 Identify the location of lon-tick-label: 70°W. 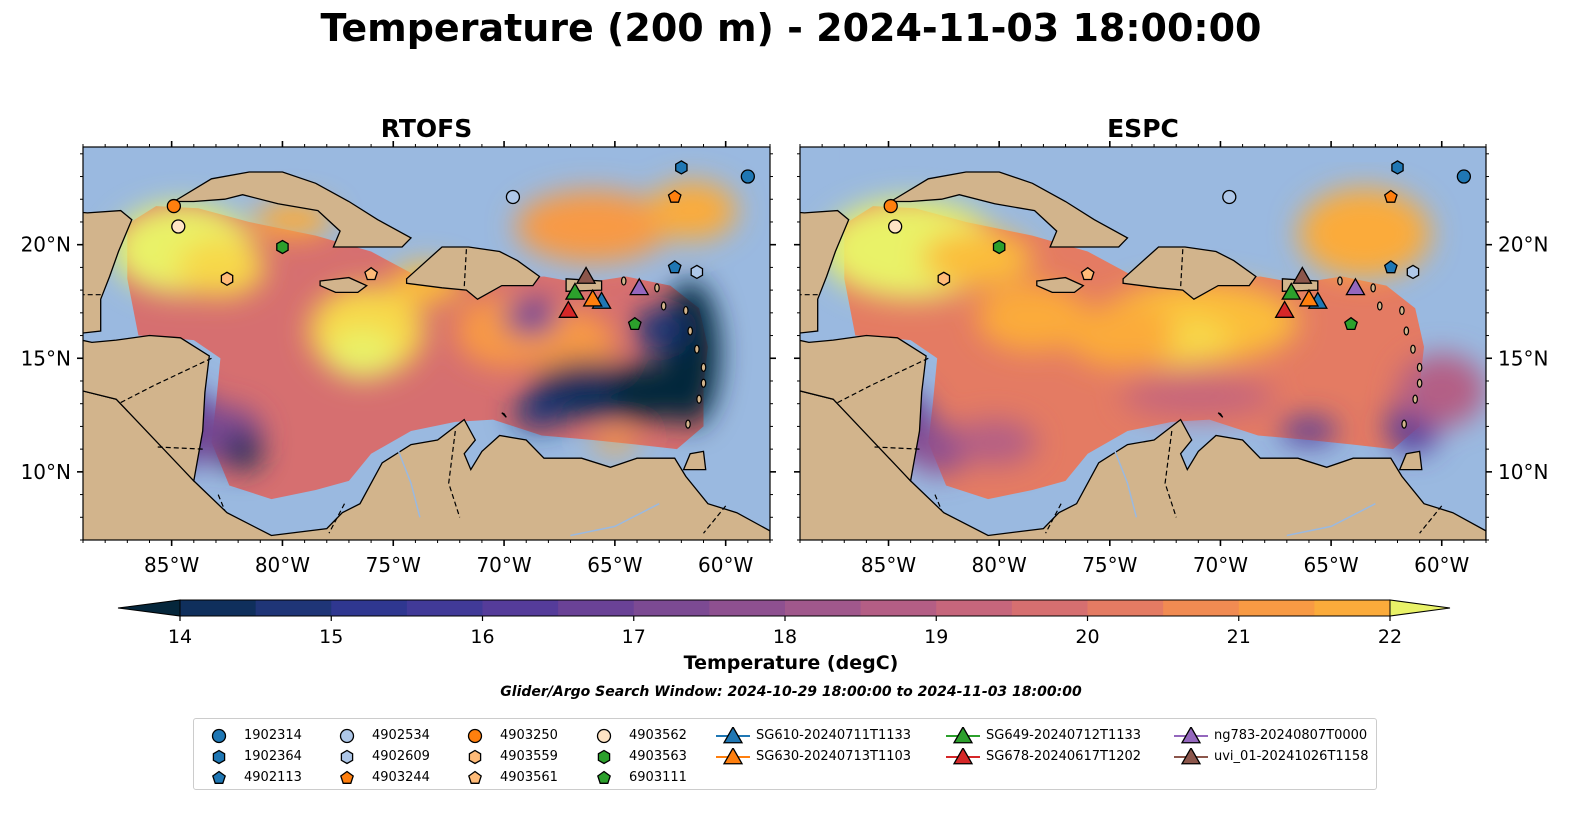
(1220, 565).